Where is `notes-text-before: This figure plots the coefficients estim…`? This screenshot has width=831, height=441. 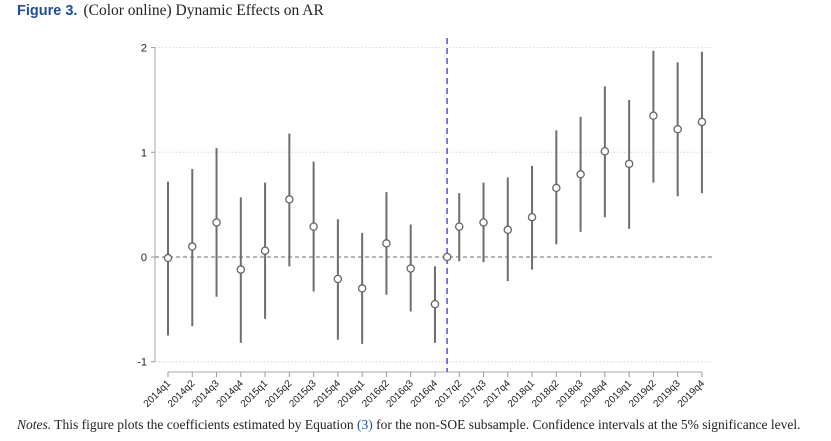
notes-text-before: This figure plots the coefficients estim… is located at coordinates (205, 424).